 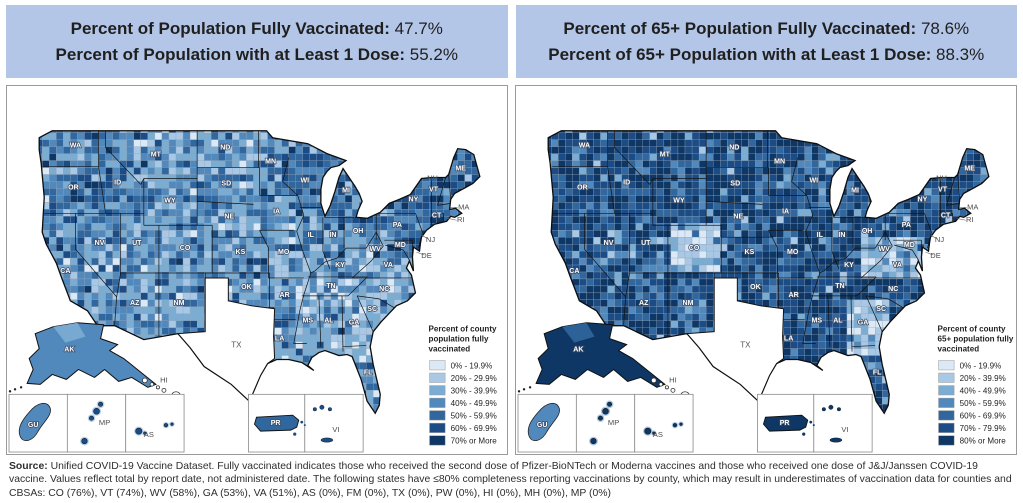 I want to click on legend-title-line: vaccinated, so click(x=959, y=348).